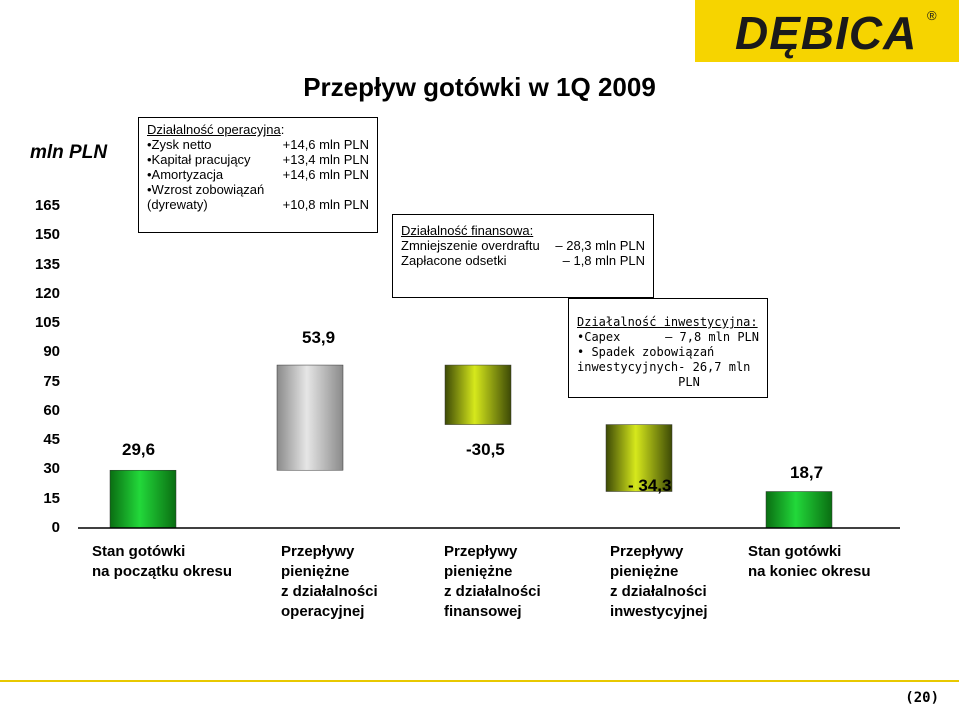  I want to click on brand-logo-bar, so click(827, 31).